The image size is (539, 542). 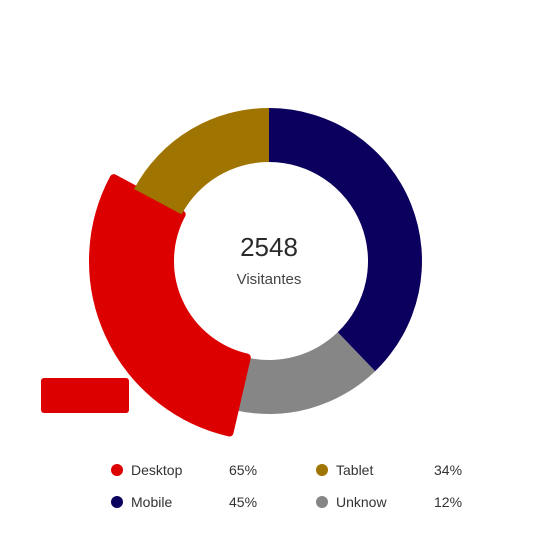 What do you see at coordinates (345, 240) in the screenshot?
I see `slice-mobile` at bounding box center [345, 240].